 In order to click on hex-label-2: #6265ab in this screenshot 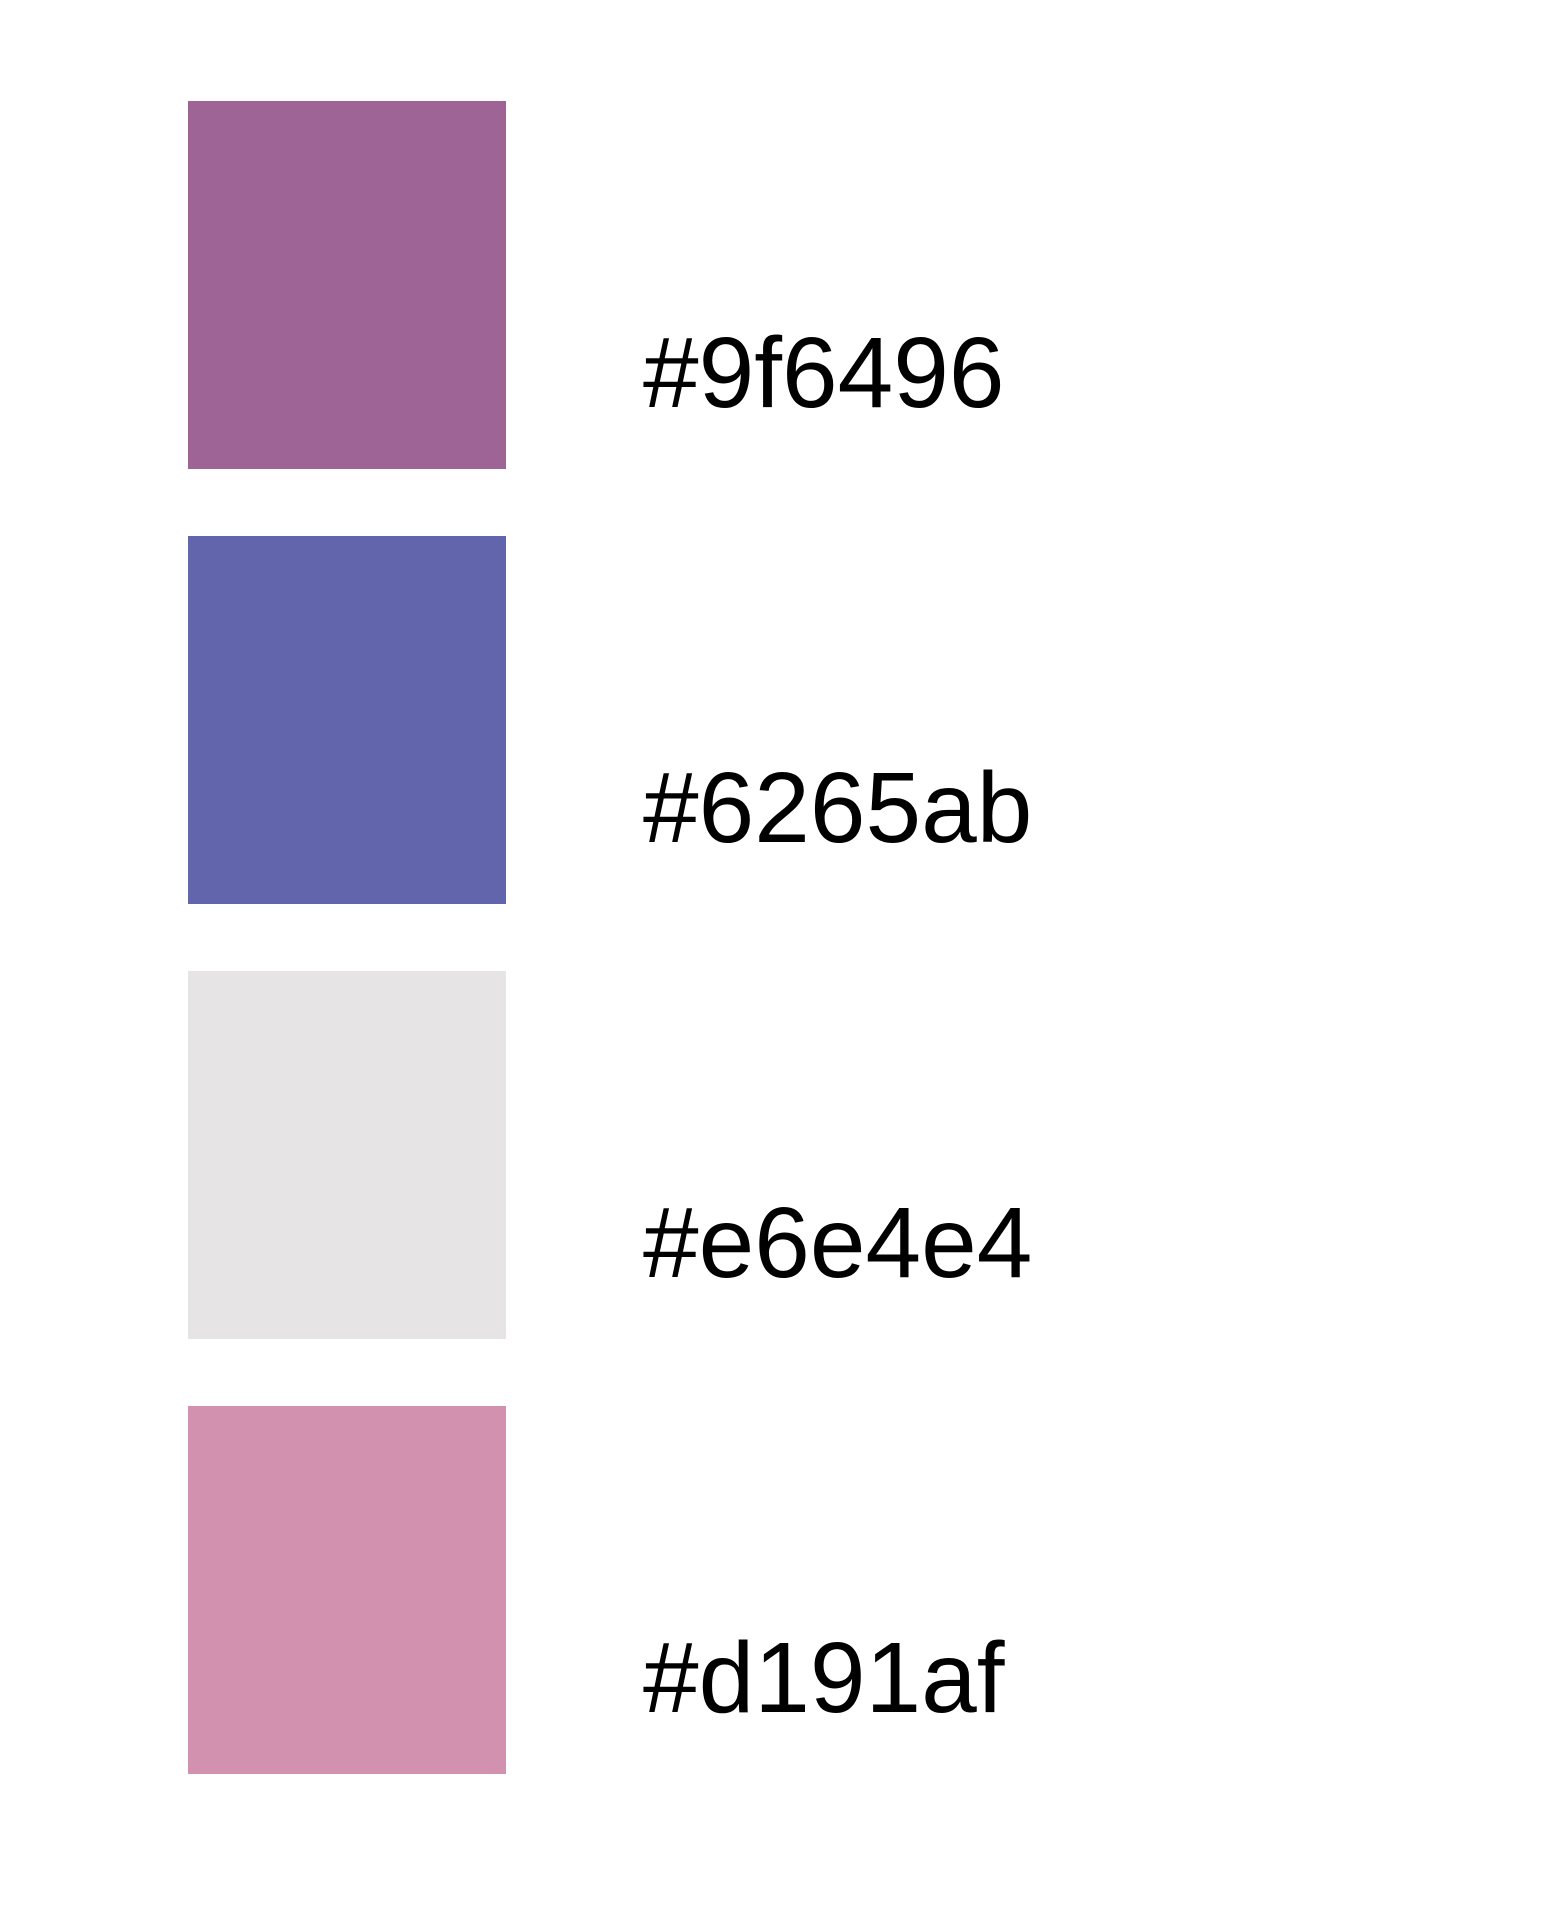, I will do `click(838, 808)`.